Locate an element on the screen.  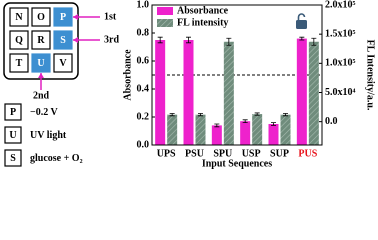
y-tick-label: 0.2 is located at coordinates (143, 116).